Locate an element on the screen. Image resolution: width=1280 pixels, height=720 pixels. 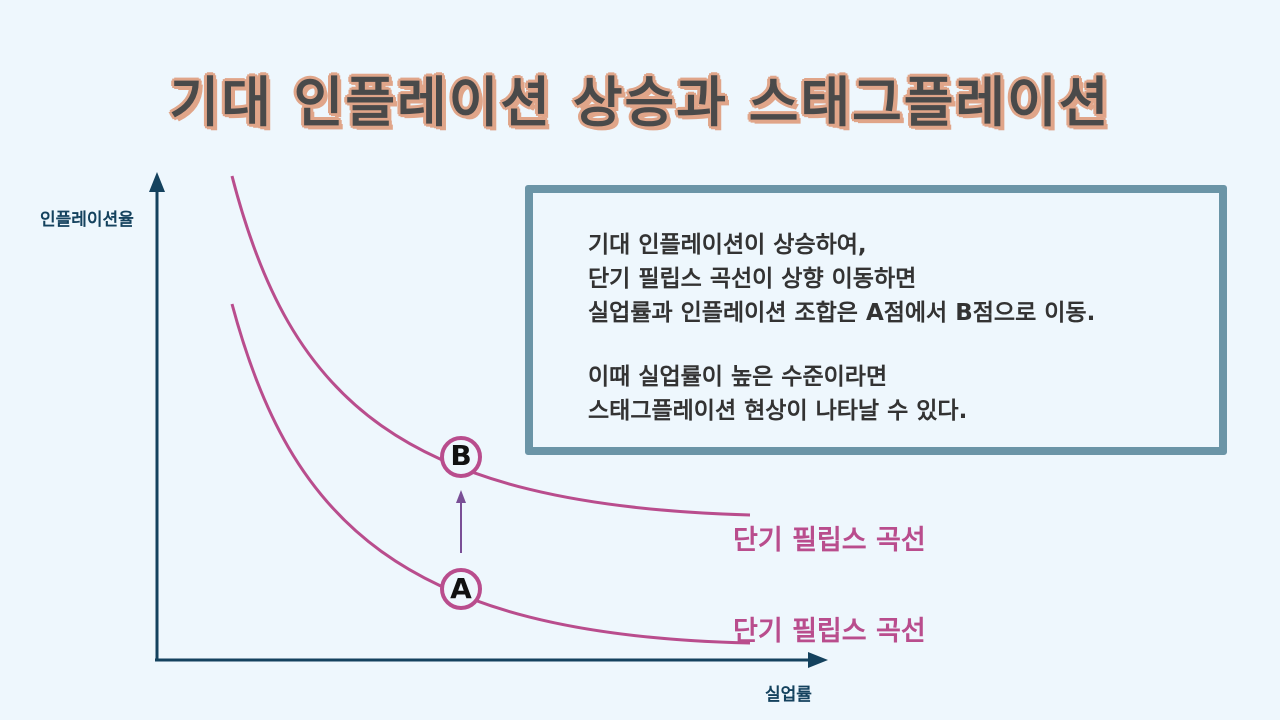
x-axis-label: 실업률 is located at coordinates (788, 695).